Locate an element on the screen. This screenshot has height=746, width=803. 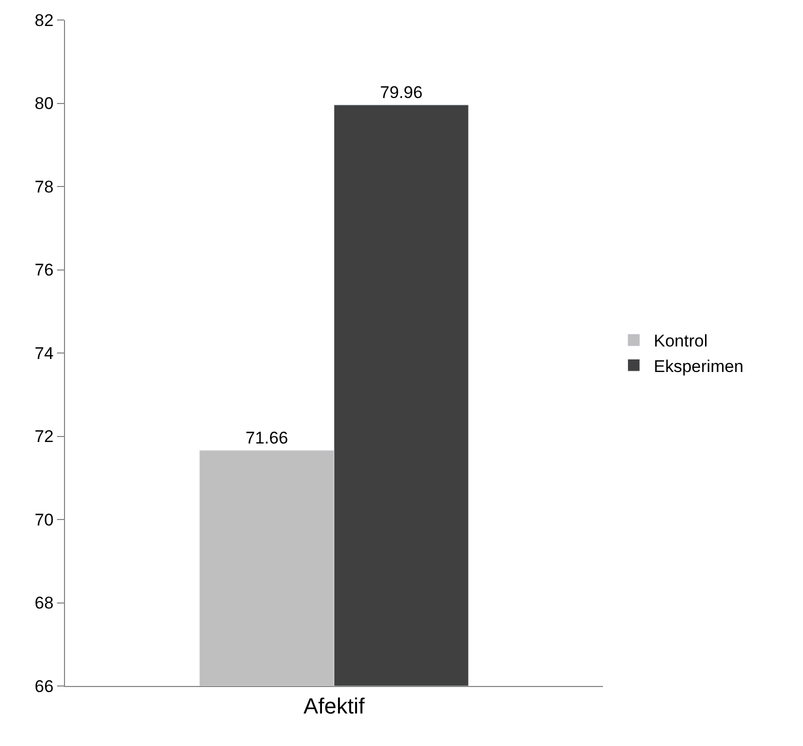
y-tick-label: 78 is located at coordinates (44, 186).